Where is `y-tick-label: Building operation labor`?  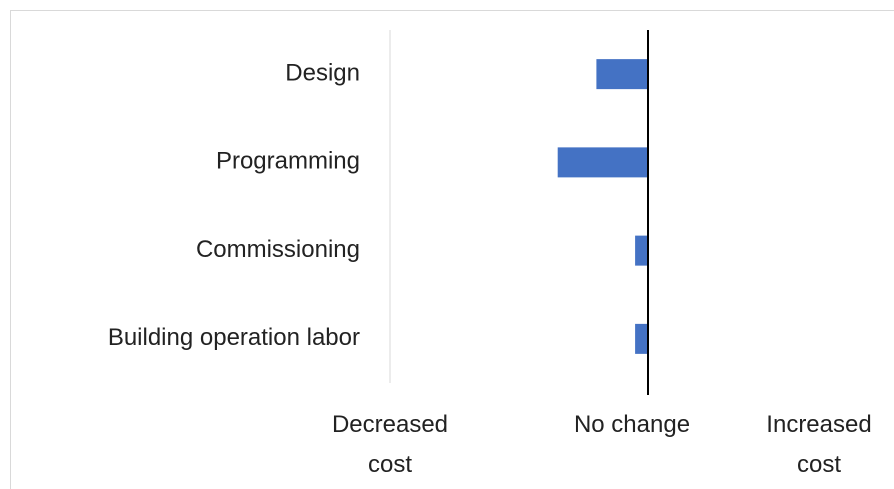 y-tick-label: Building operation labor is located at coordinates (234, 337).